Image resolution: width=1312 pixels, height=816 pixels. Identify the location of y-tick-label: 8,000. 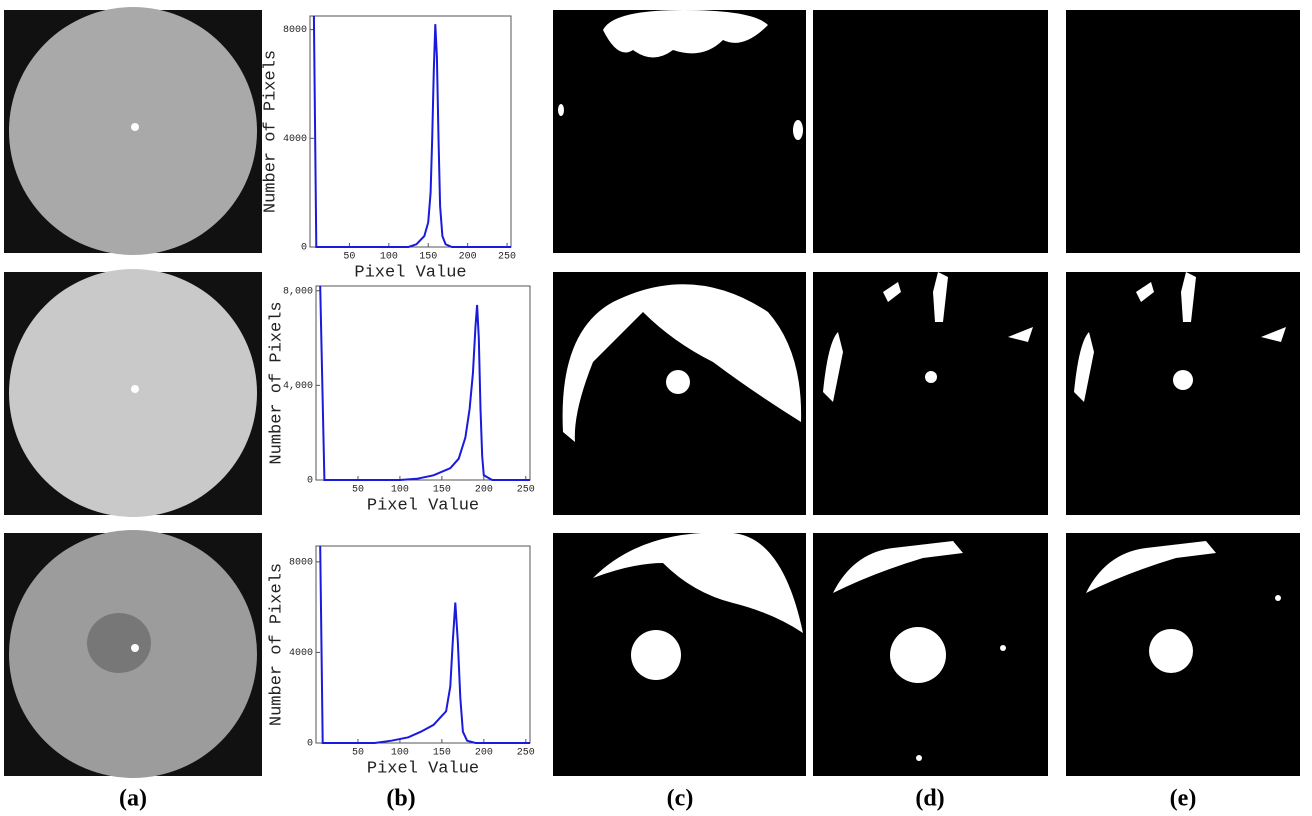
(298, 291).